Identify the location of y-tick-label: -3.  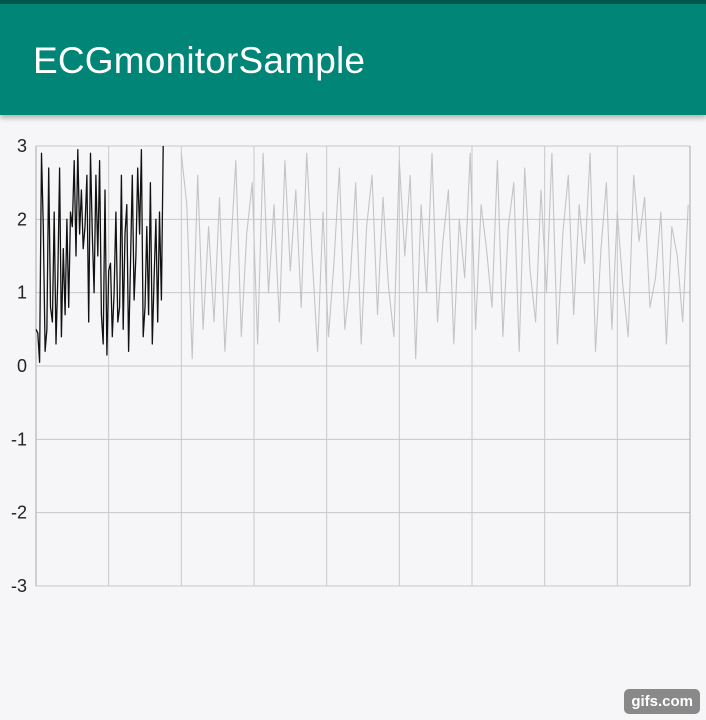
(19, 586).